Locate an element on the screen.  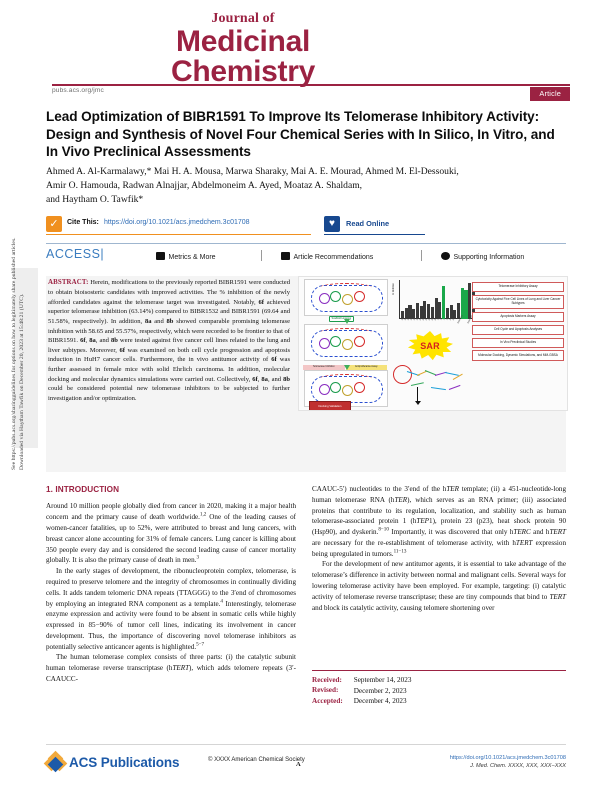
sar-starburst: SAR is located at coordinates (430, 346).